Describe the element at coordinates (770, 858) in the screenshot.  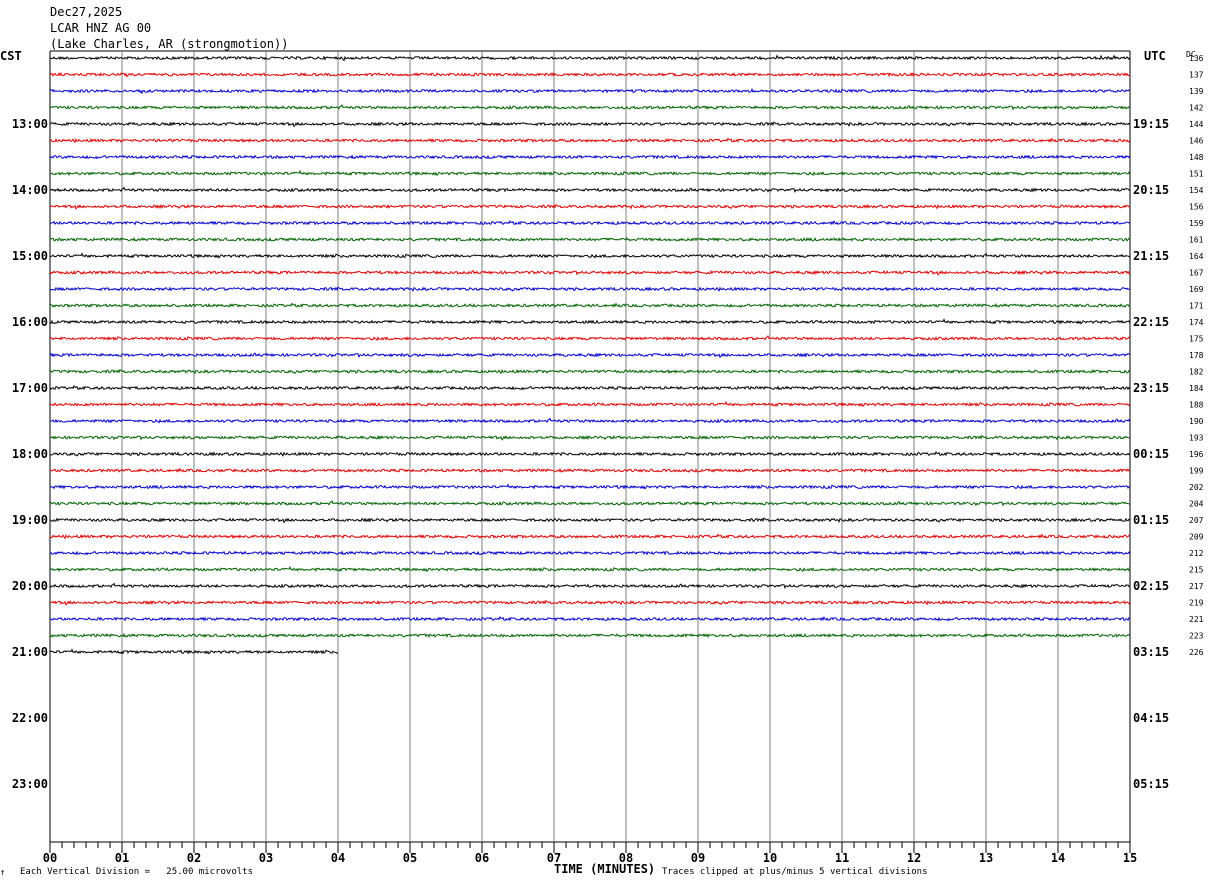
I see `x-tick-label: 10` at that location.